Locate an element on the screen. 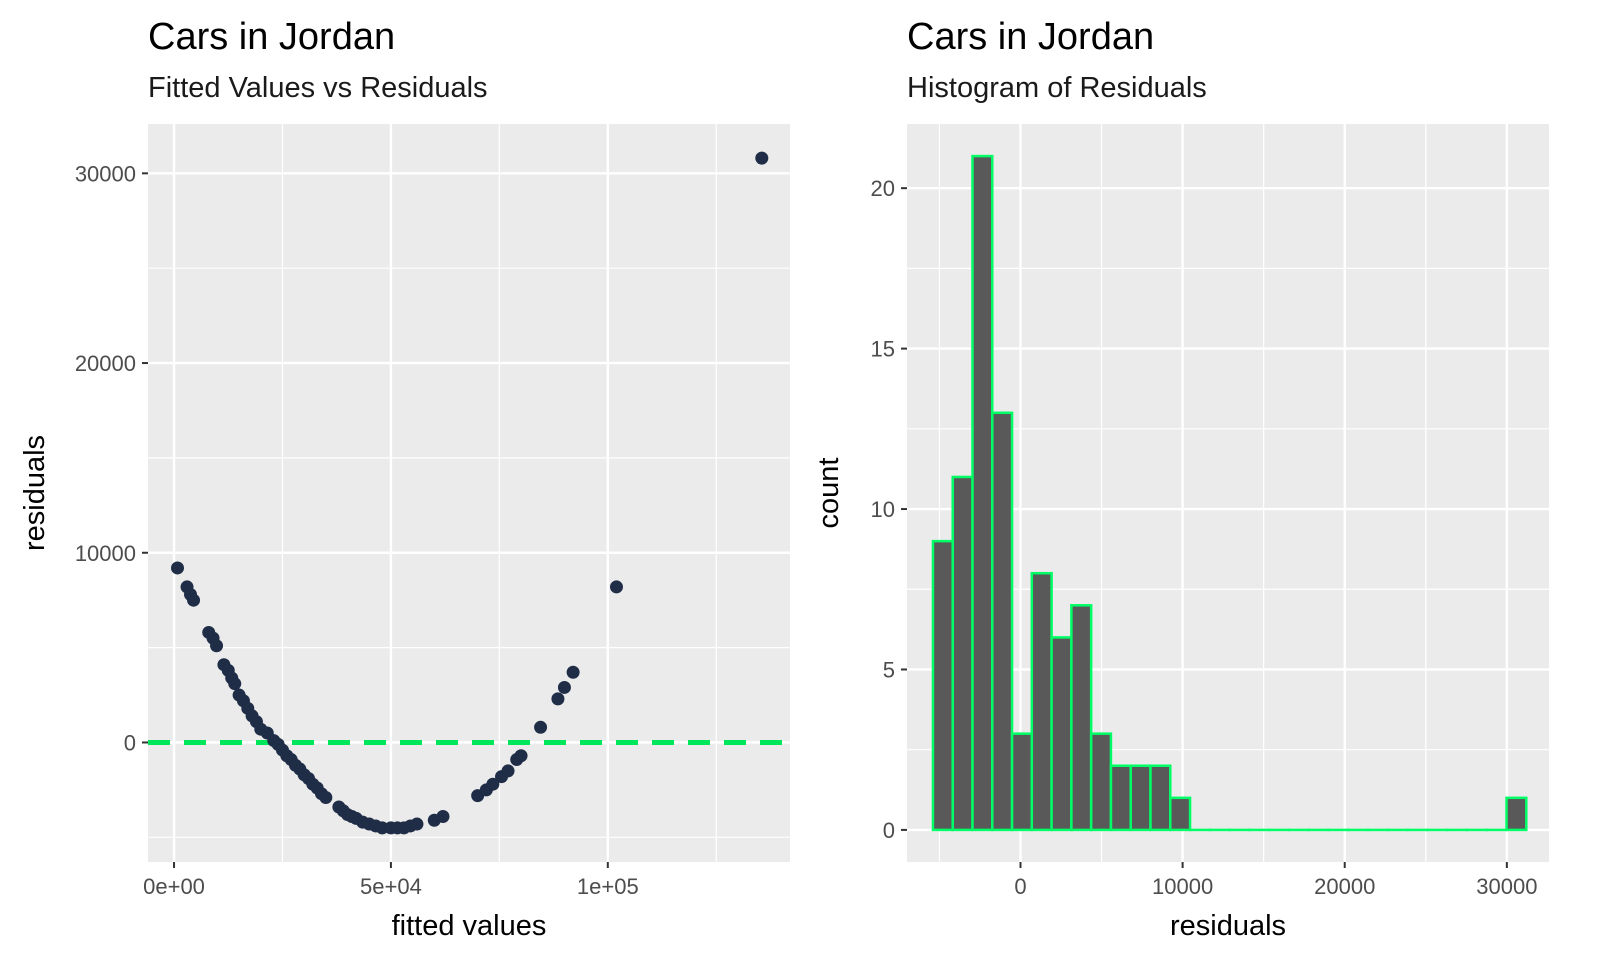 Image resolution: width=1600 pixels, height=980 pixels. y-tick-label: 10 is located at coordinates (883, 509).